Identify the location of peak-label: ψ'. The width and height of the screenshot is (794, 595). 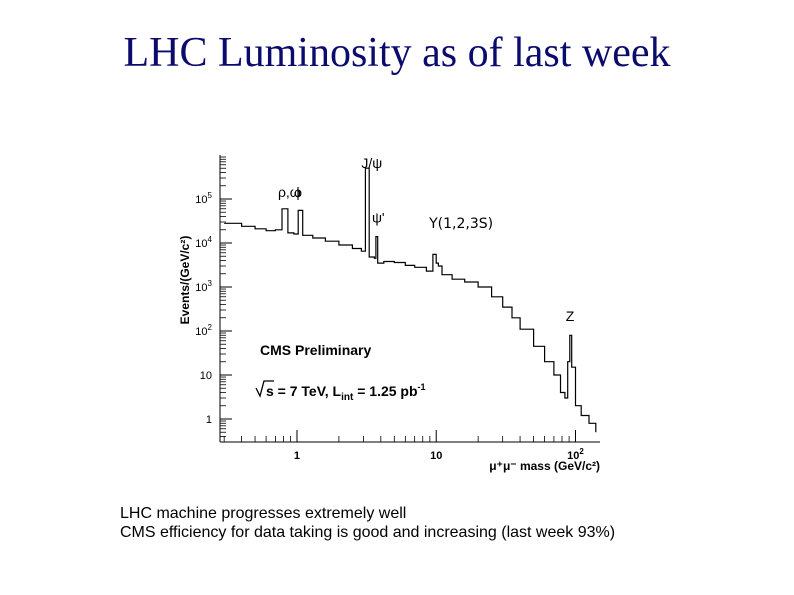
(378, 218).